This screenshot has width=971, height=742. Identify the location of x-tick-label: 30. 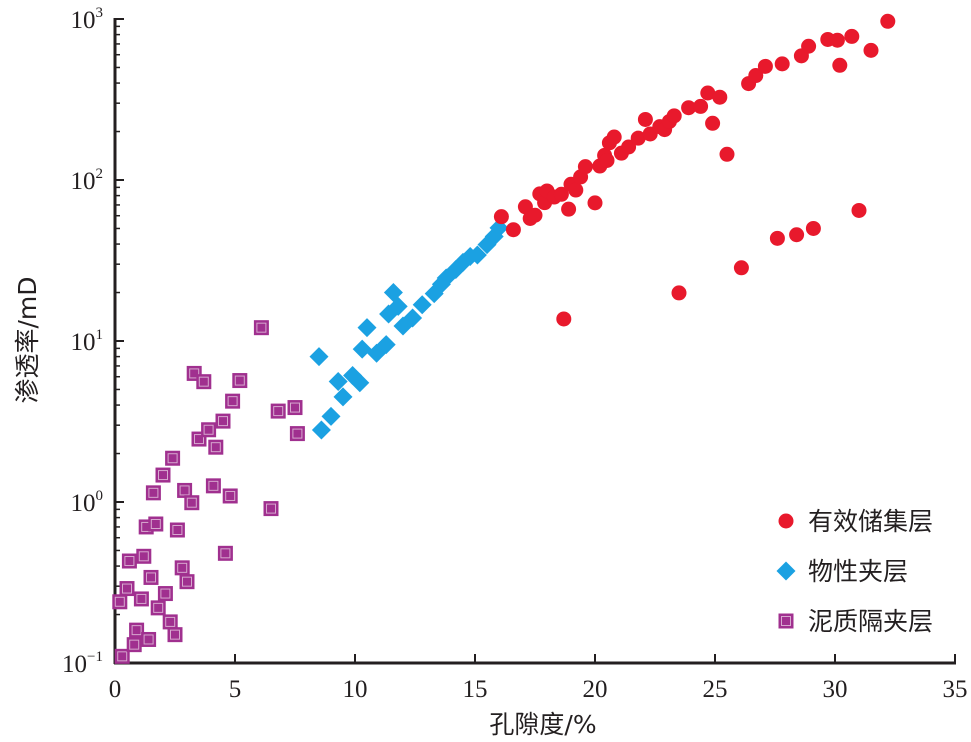
(835, 689).